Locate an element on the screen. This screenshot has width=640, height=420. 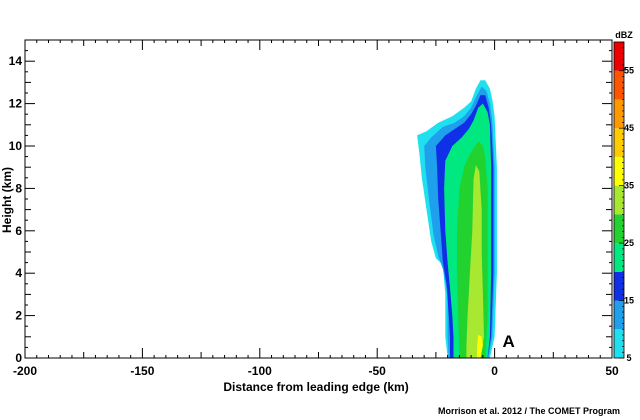
contour-35-dbz is located at coordinates (480, 346).